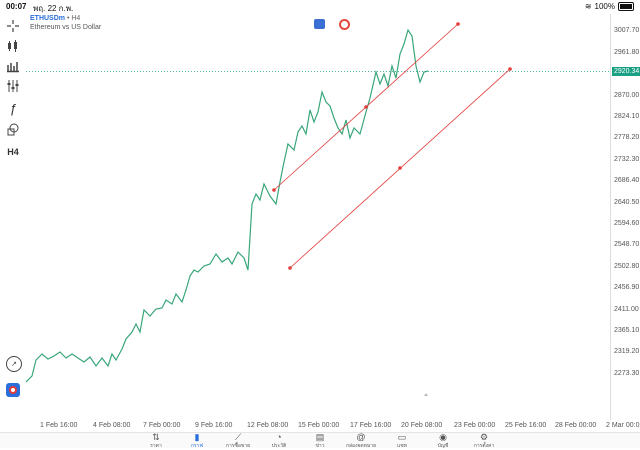 The height and width of the screenshot is (450, 640). I want to click on indicator-toggle-icon, so click(344, 24).